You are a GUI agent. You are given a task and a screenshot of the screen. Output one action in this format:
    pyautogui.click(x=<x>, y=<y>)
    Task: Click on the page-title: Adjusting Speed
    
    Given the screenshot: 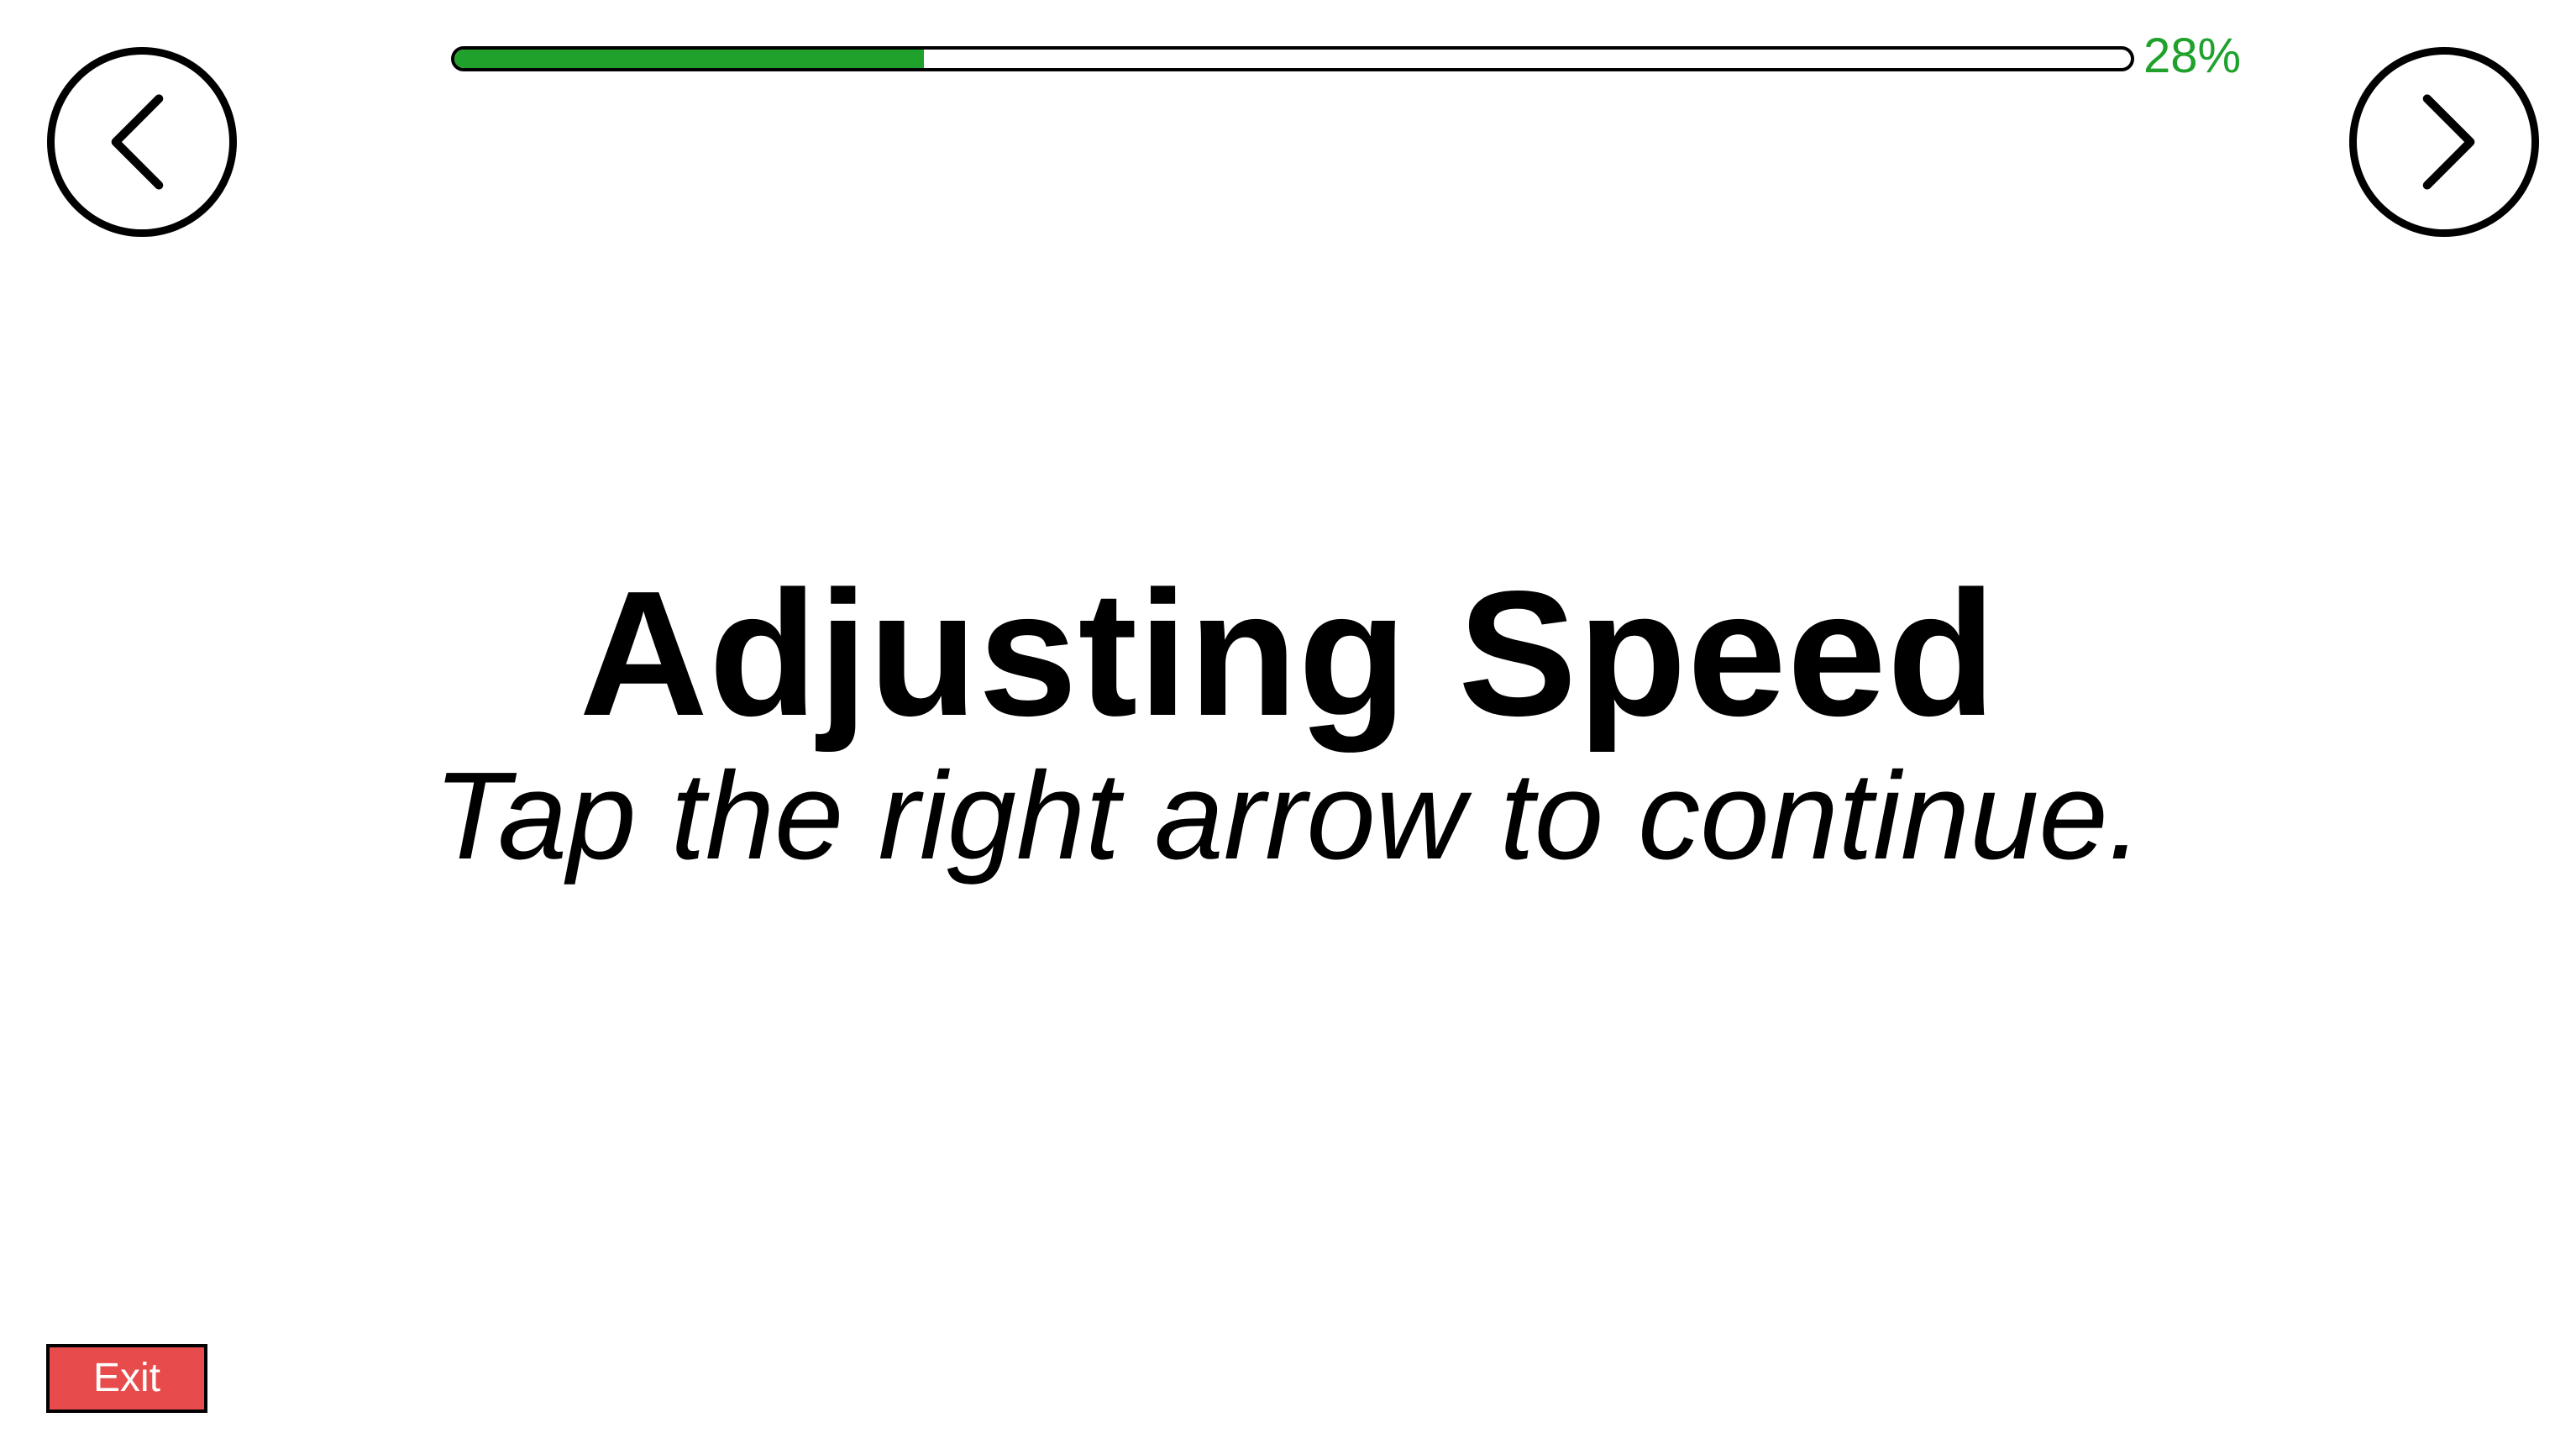 What is the action you would take?
    pyautogui.click(x=1288, y=653)
    